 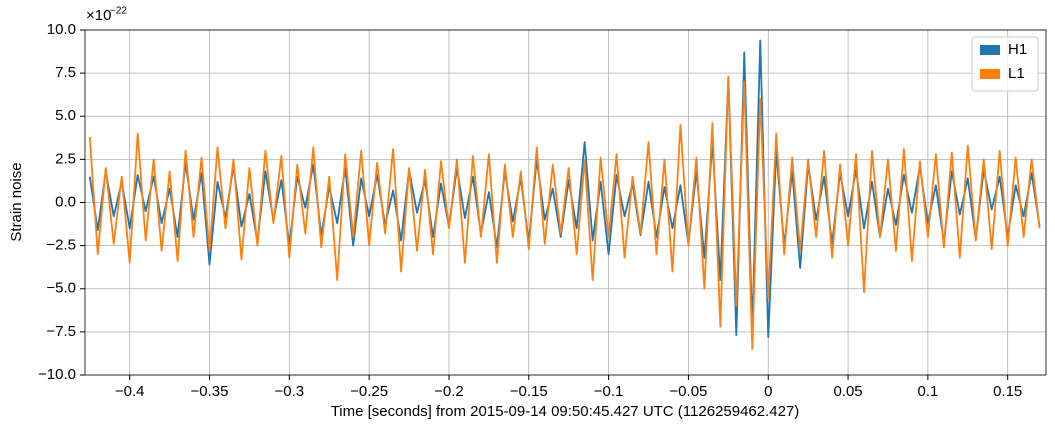 I want to click on x-tick-label: −0.1, so click(x=609, y=391).